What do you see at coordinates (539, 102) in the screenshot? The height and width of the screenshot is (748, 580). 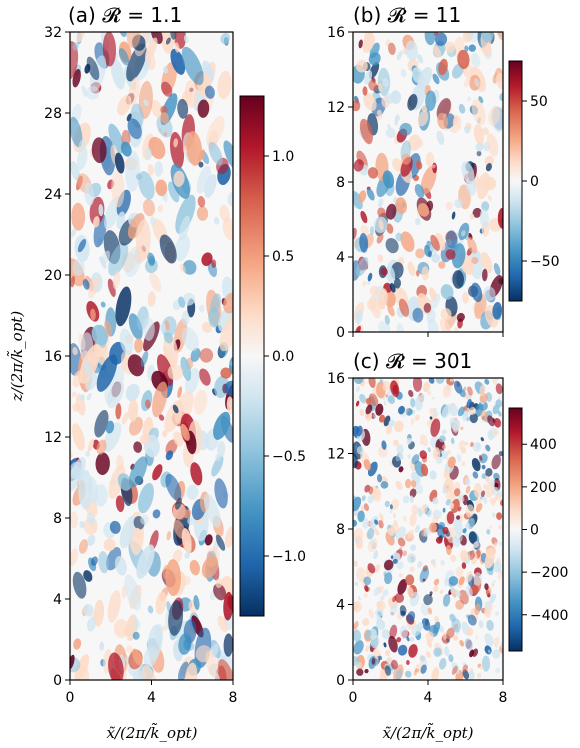 I see `colorbar-tick-label: 50` at bounding box center [539, 102].